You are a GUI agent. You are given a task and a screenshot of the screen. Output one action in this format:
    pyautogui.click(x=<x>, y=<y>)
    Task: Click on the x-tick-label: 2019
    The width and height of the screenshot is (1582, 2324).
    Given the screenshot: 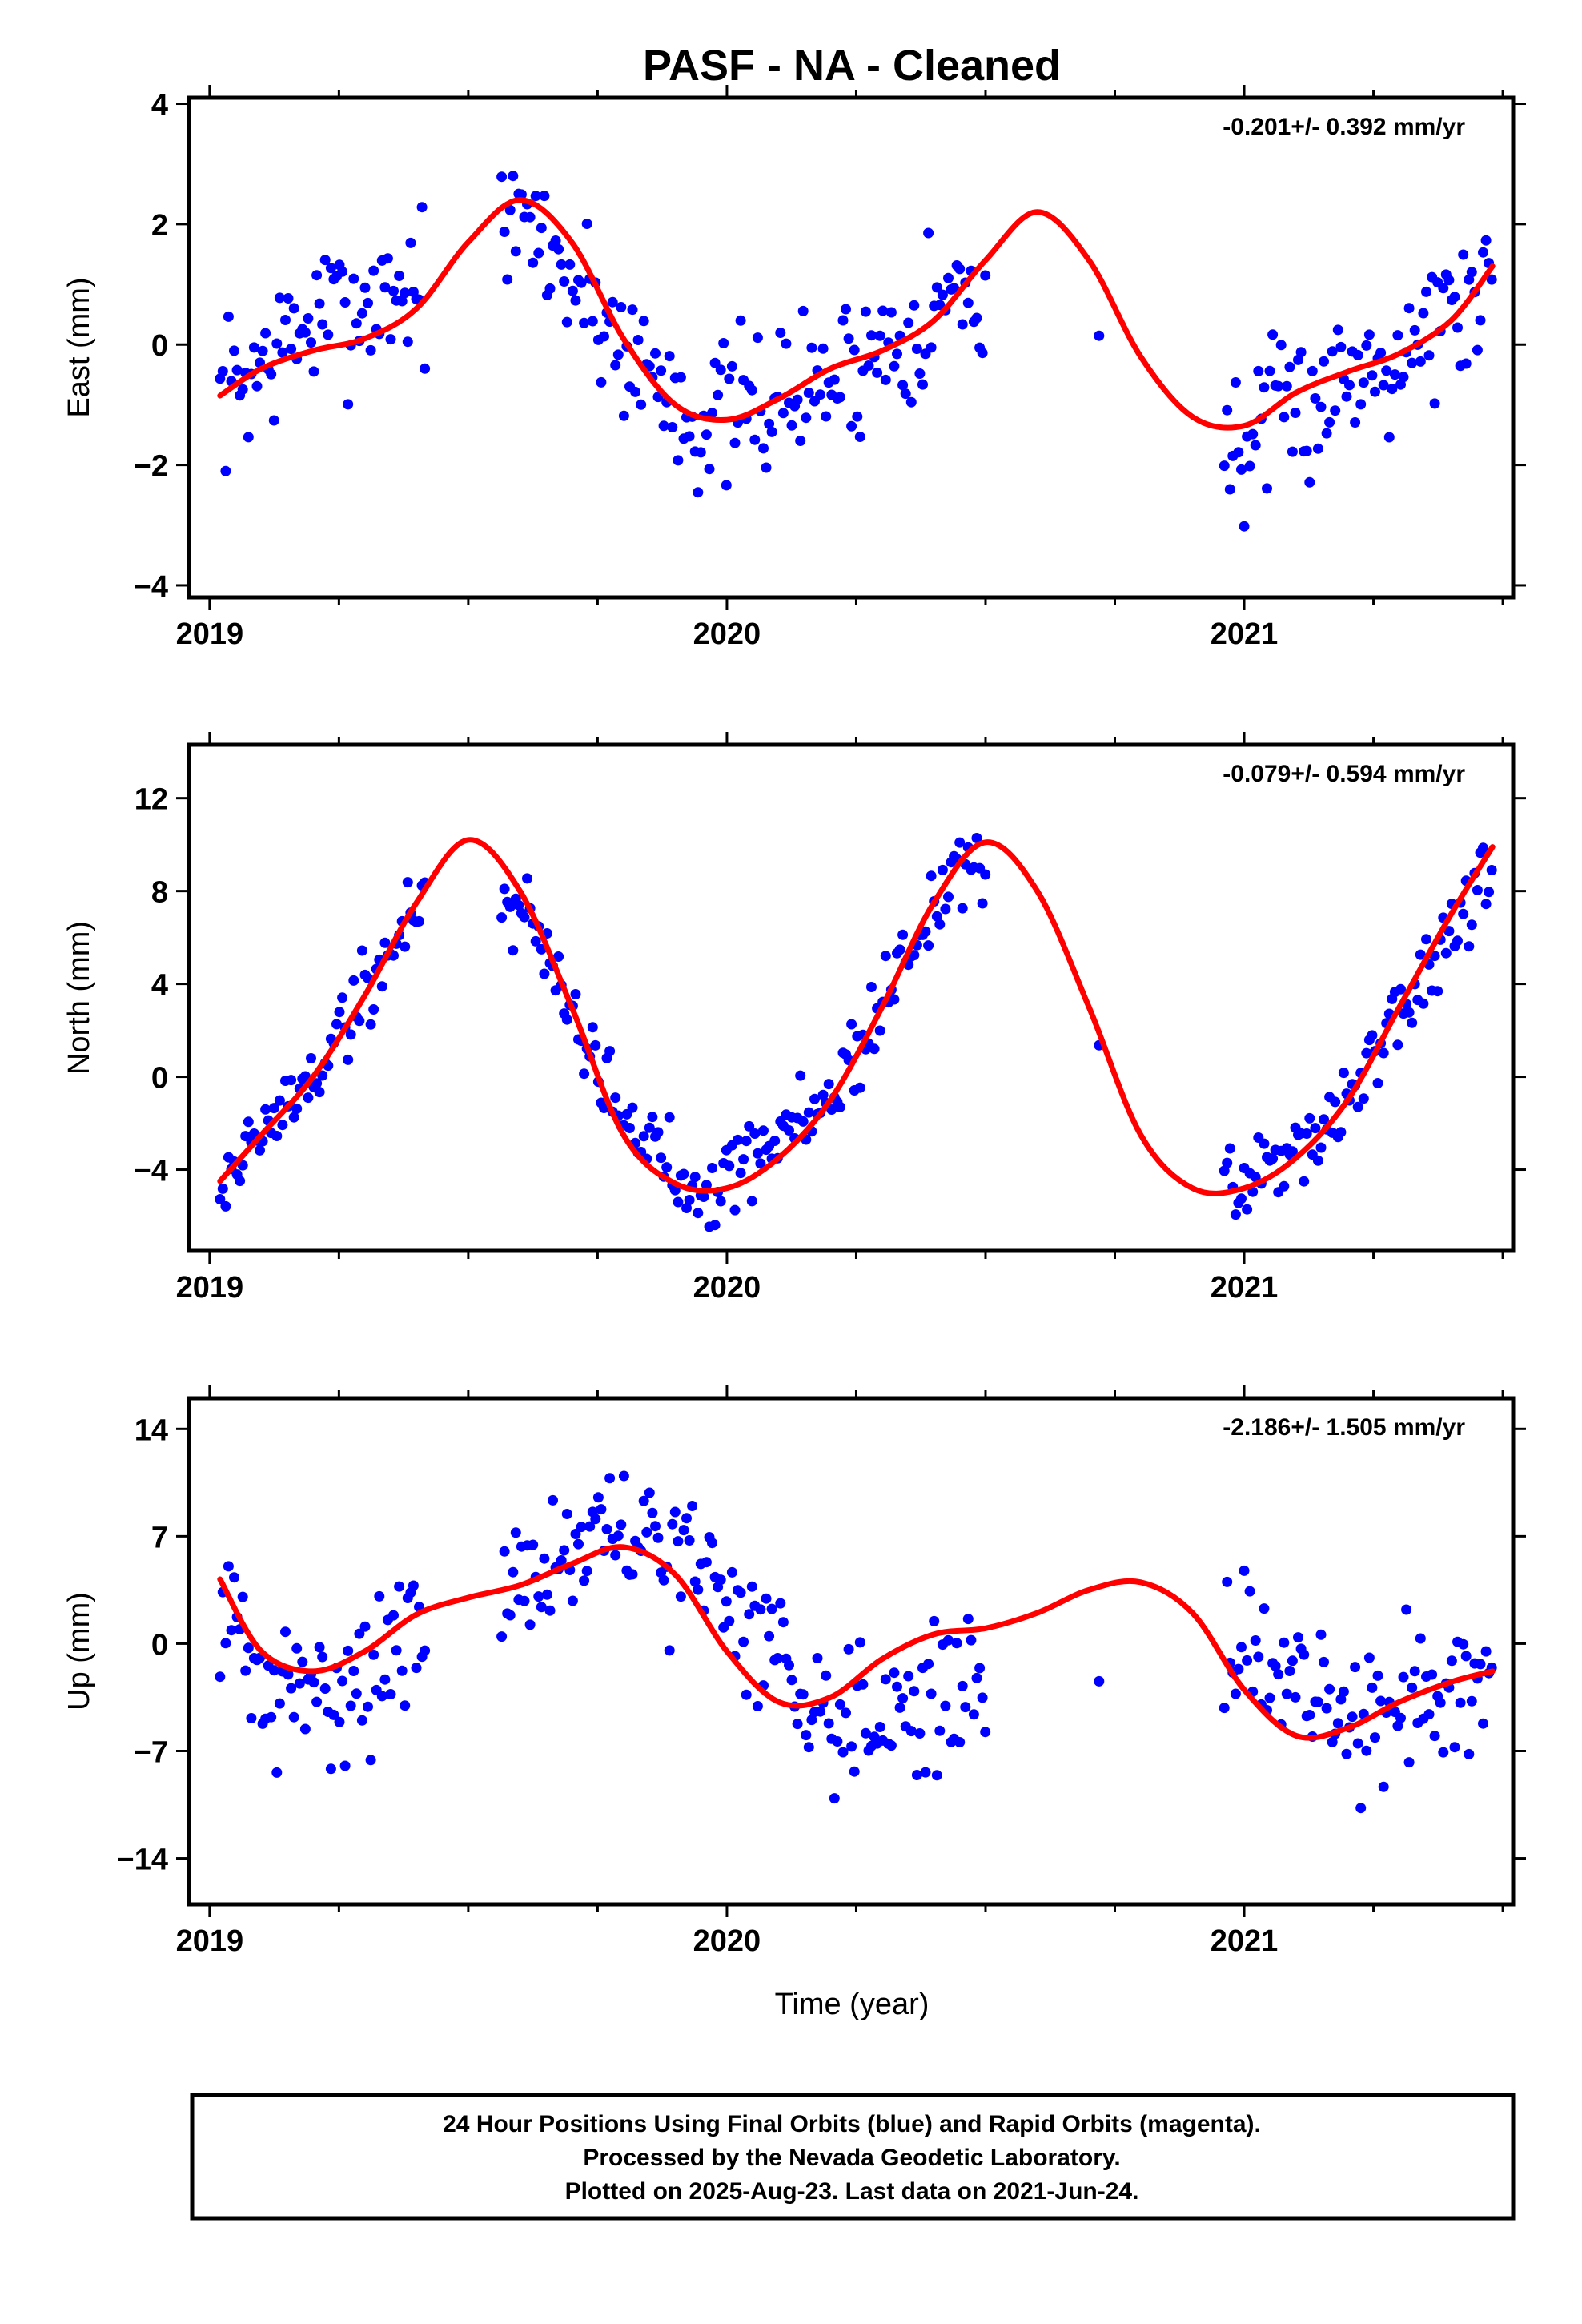 What is the action you would take?
    pyautogui.click(x=210, y=1941)
    